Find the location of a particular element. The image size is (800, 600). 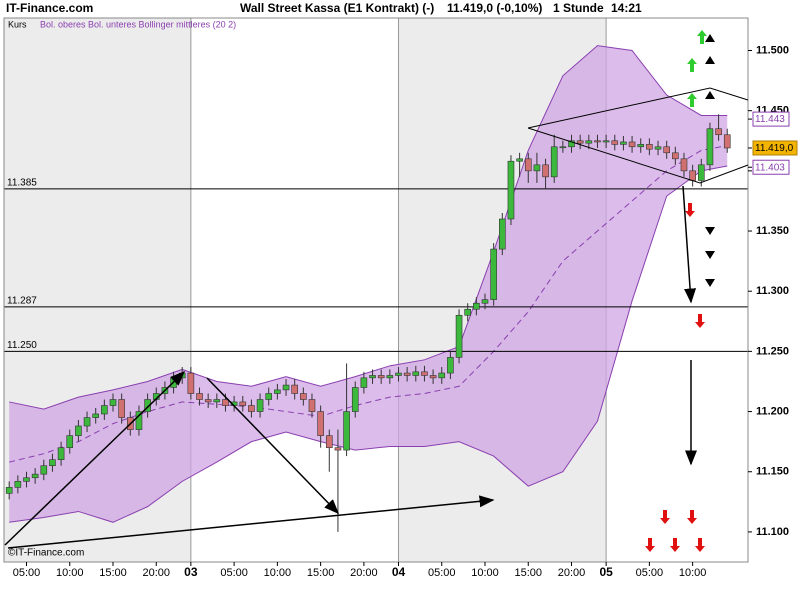

level-label: 11.250 is located at coordinates (22, 345).